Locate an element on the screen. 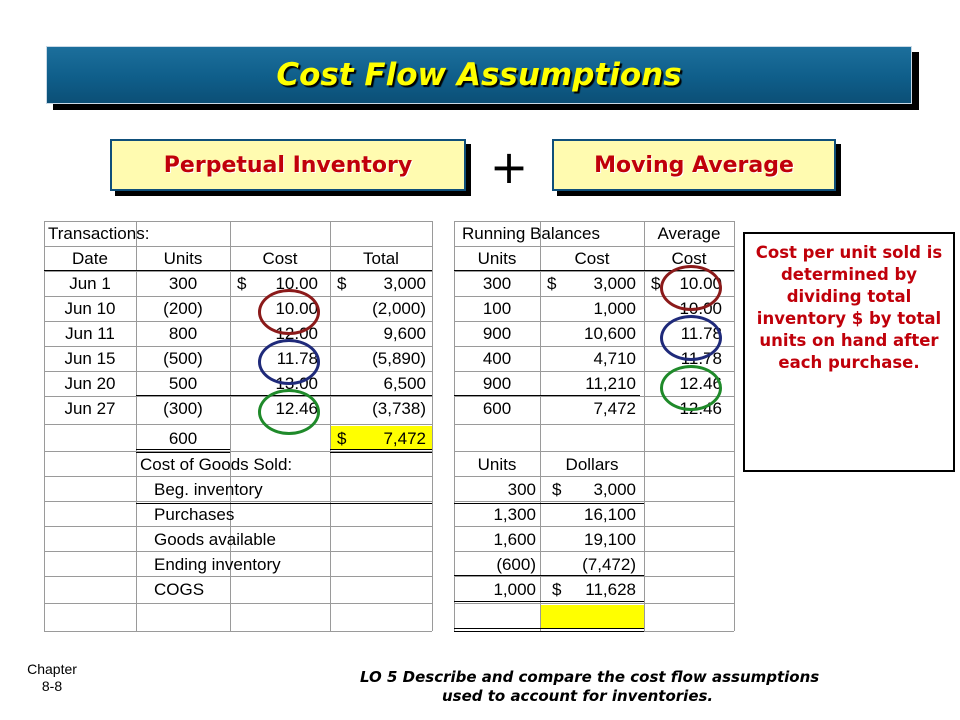  cogs-row-dollars: 11,628 is located at coordinates (610, 589).